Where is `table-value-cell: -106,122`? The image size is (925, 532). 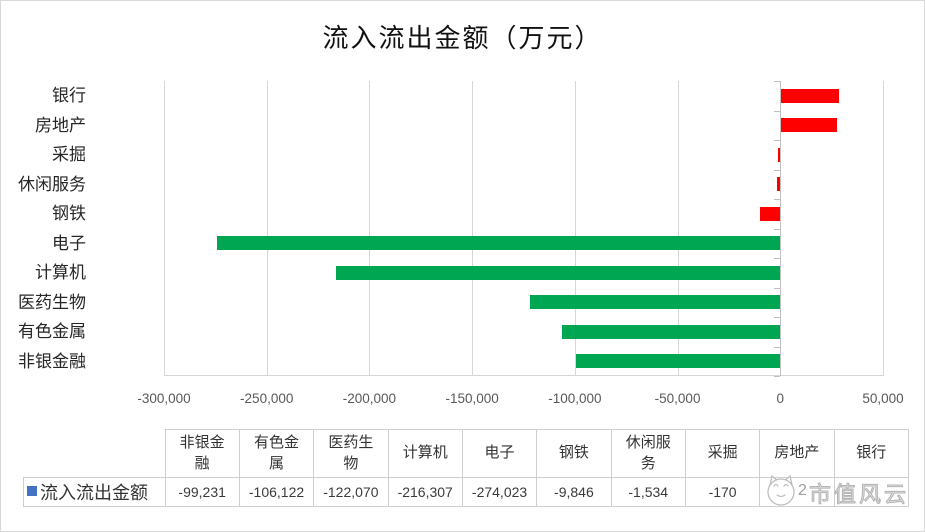 table-value-cell: -106,122 is located at coordinates (276, 492).